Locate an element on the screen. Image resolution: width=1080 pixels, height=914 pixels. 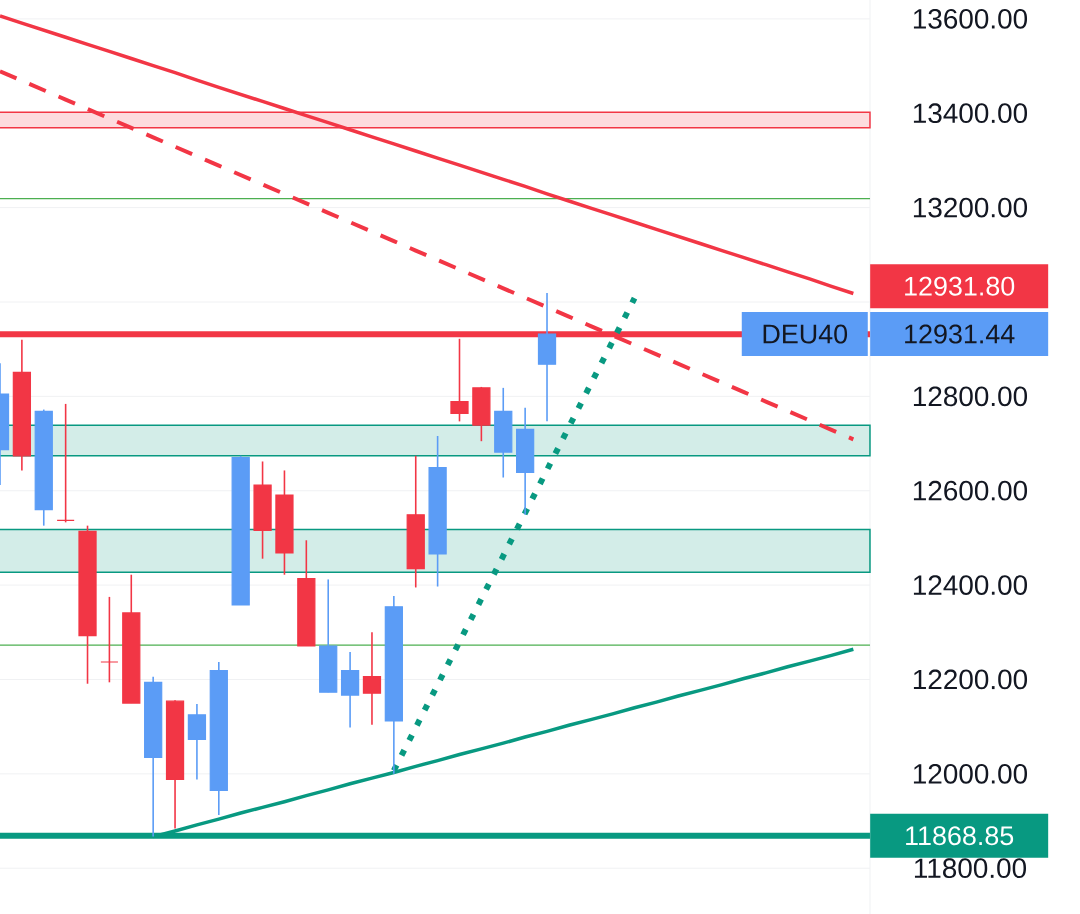
y-tick-label: 12000.00 is located at coordinates (970, 773).